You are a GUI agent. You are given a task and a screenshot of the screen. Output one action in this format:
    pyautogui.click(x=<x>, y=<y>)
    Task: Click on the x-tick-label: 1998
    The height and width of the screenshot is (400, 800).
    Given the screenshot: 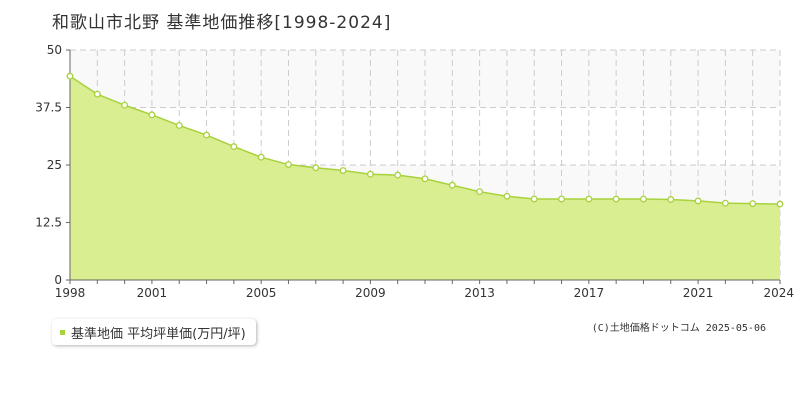 What is the action you would take?
    pyautogui.click(x=70, y=293)
    